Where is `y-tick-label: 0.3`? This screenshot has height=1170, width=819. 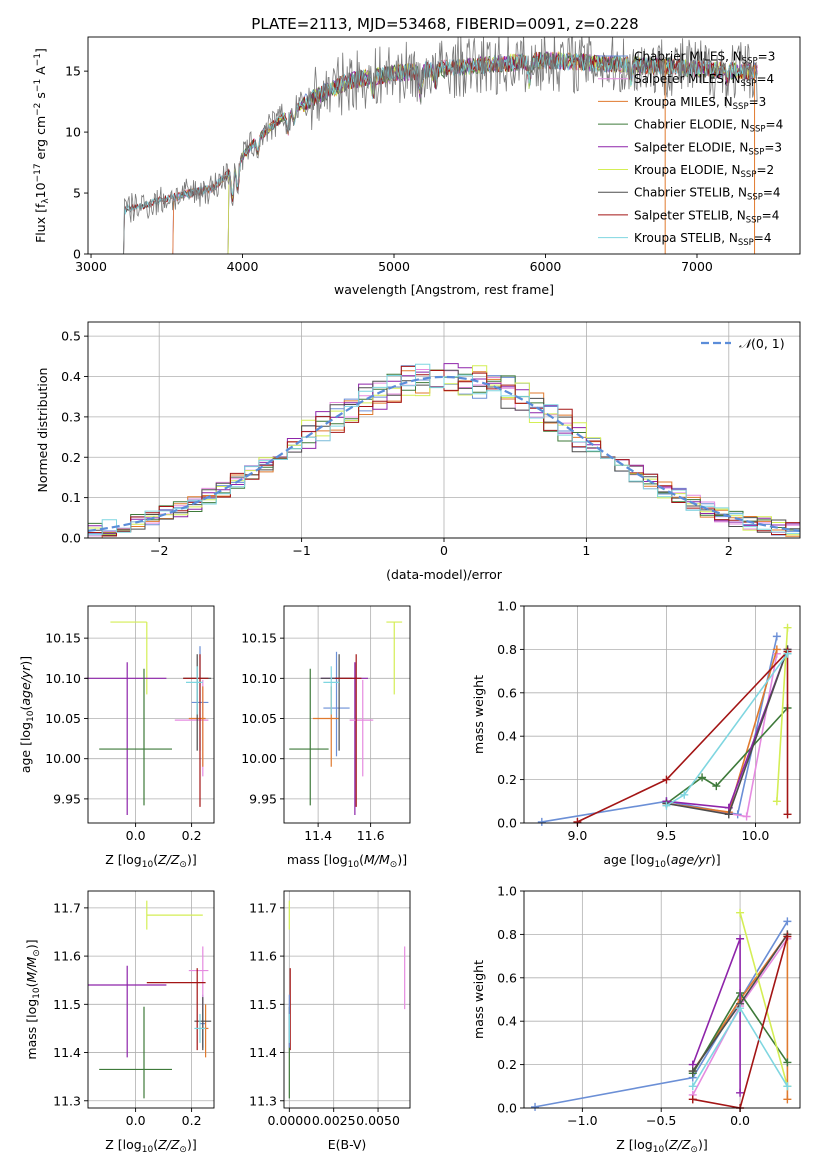
y-tick-label: 0.3 is located at coordinates (71, 416).